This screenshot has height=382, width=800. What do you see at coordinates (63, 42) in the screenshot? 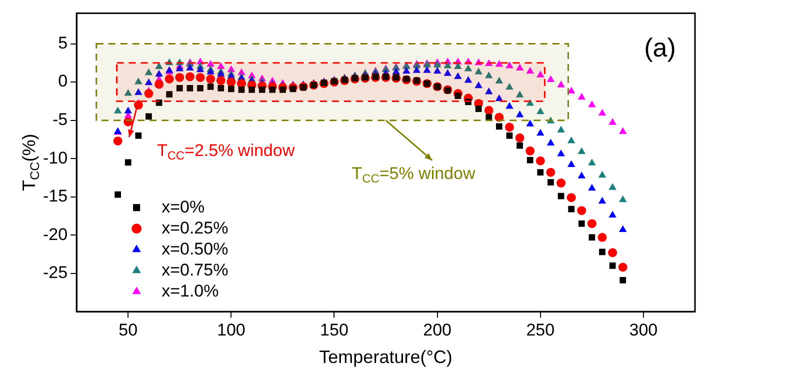
I see `y-tick-label: 5` at bounding box center [63, 42].